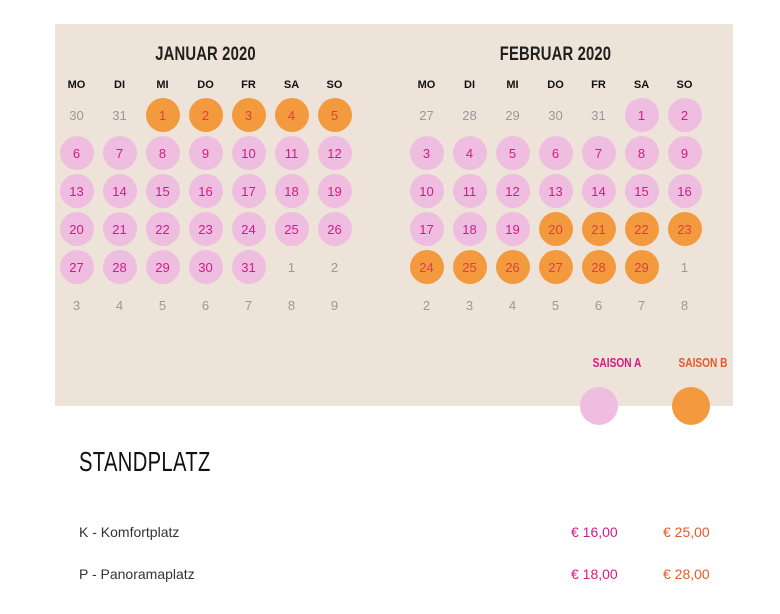  I want to click on day-season-b: 29, so click(641, 267).